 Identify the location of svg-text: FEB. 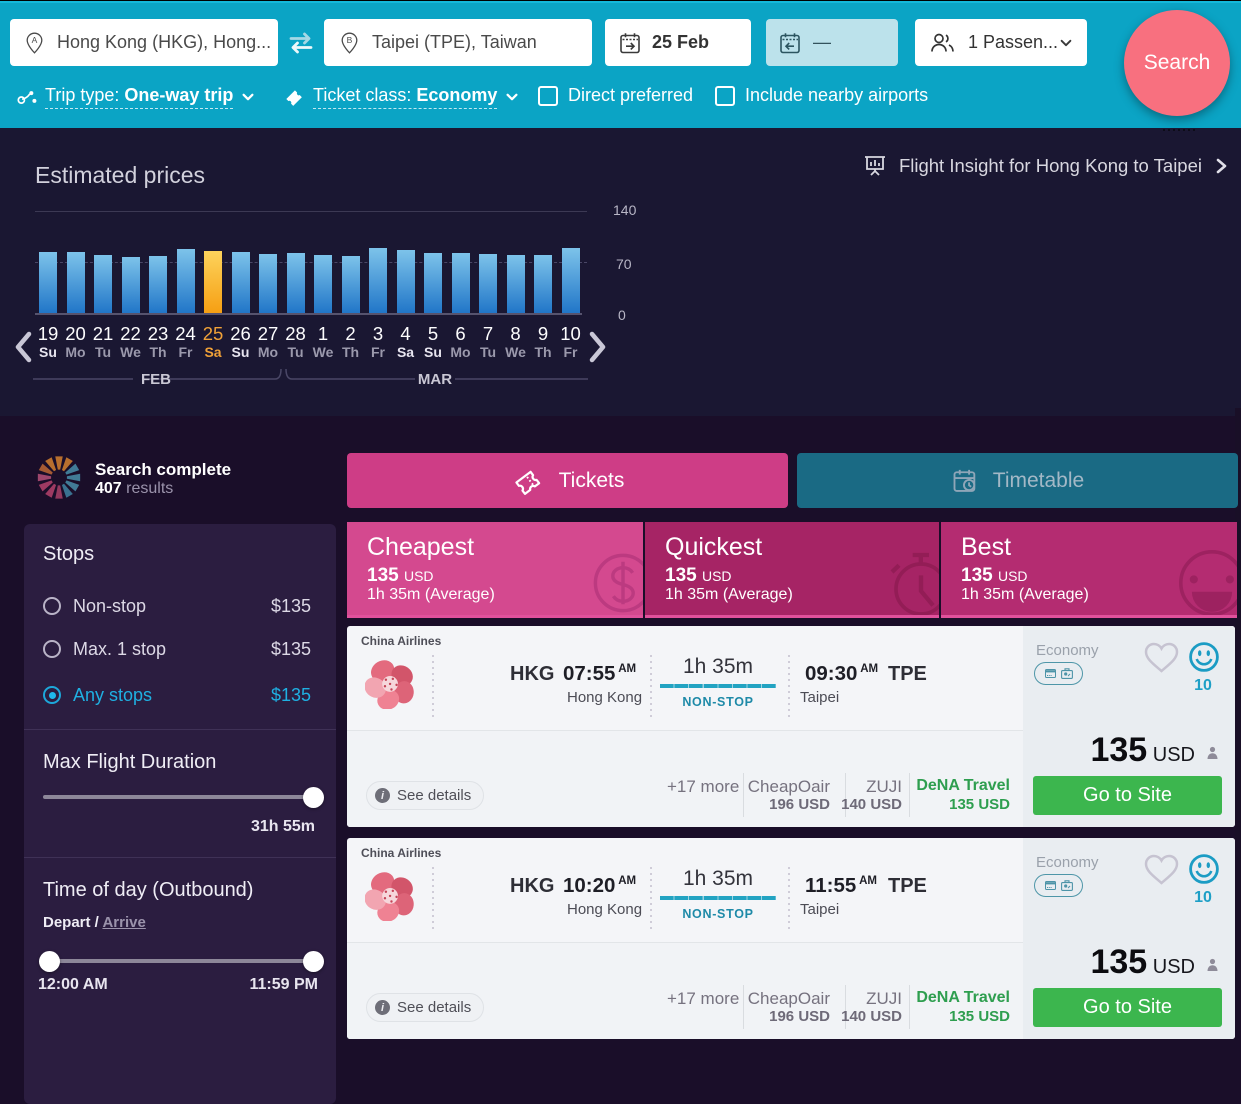
(156, 377).